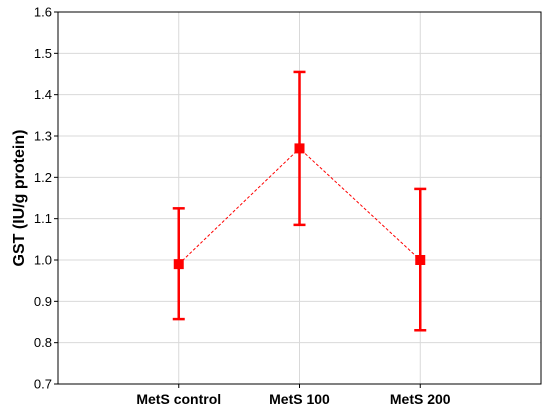 This screenshot has width=550, height=411. Describe the element at coordinates (43, 301) in the screenshot. I see `y-tick-label: 0.9` at that location.